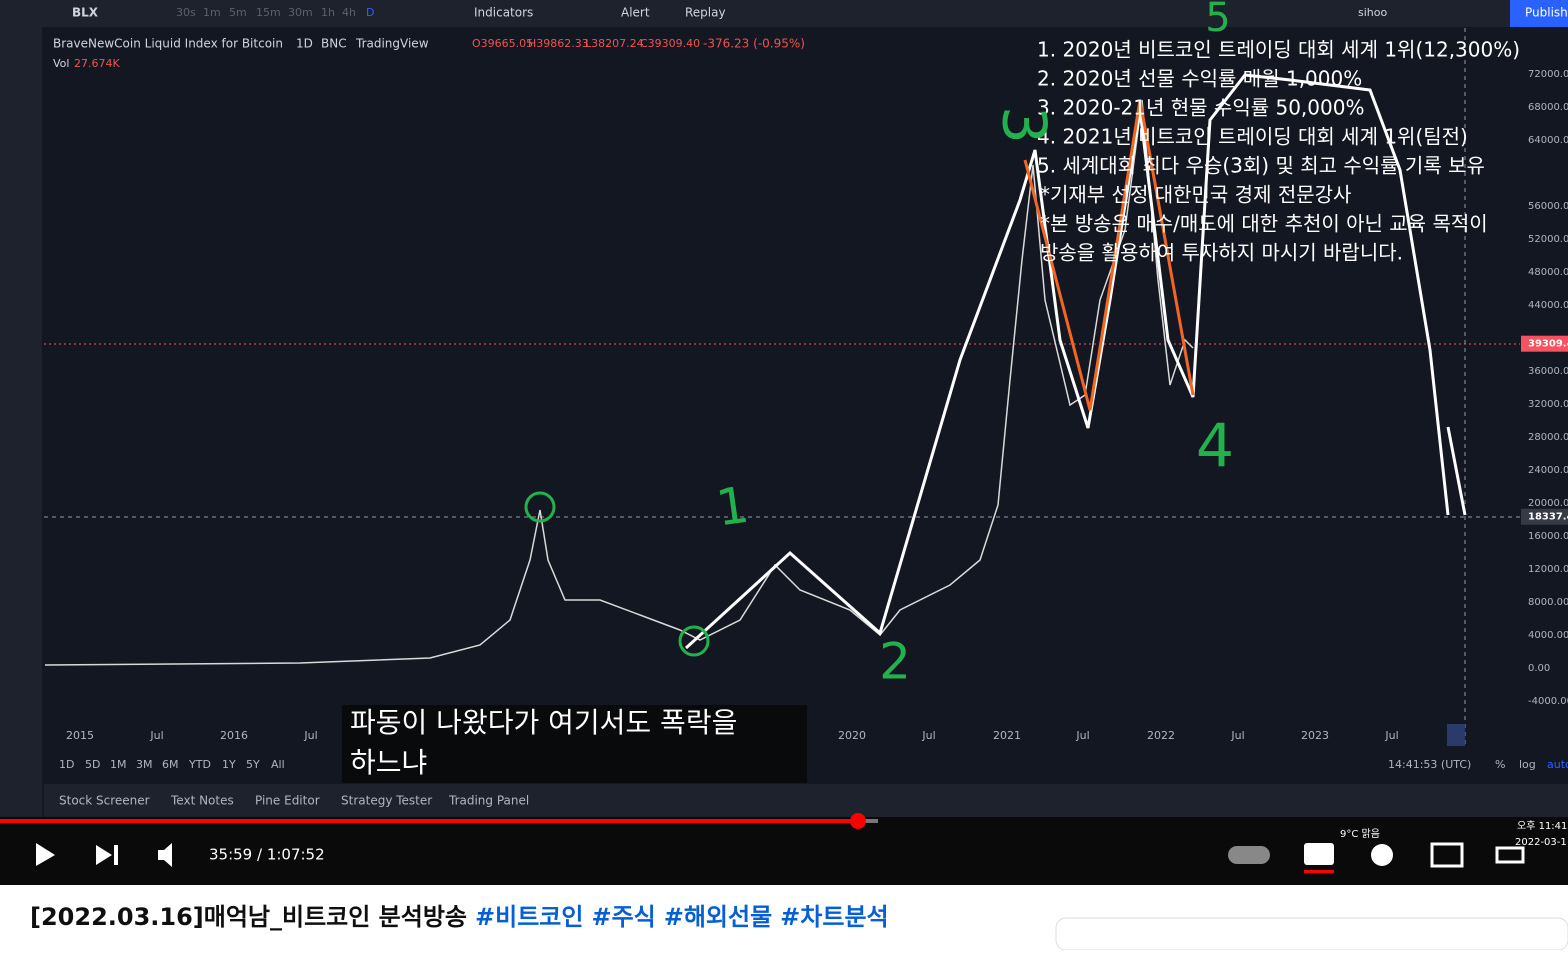 Image resolution: width=1568 pixels, height=954 pixels. Describe the element at coordinates (488, 801) in the screenshot. I see `tab: Trading Panel` at that location.